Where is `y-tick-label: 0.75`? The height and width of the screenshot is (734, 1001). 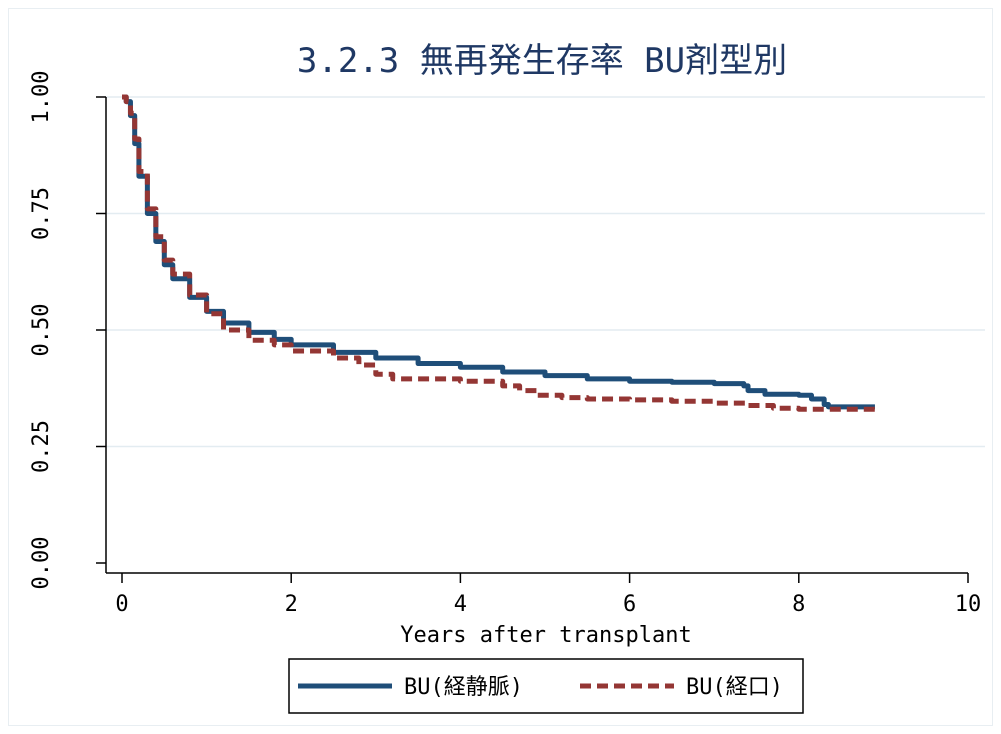
y-tick-label: 0.75 is located at coordinates (41, 213).